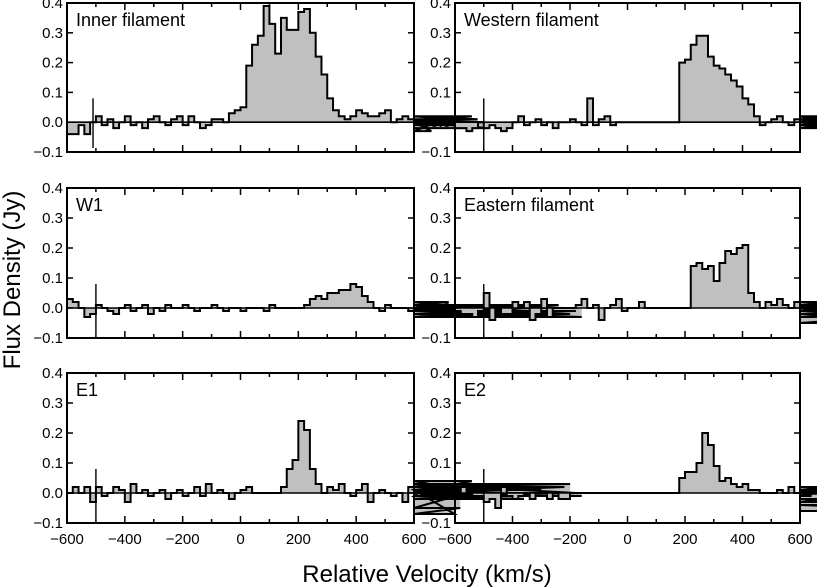 The height and width of the screenshot is (588, 817). I want to click on panel-title: Inner filament, so click(130, 20).